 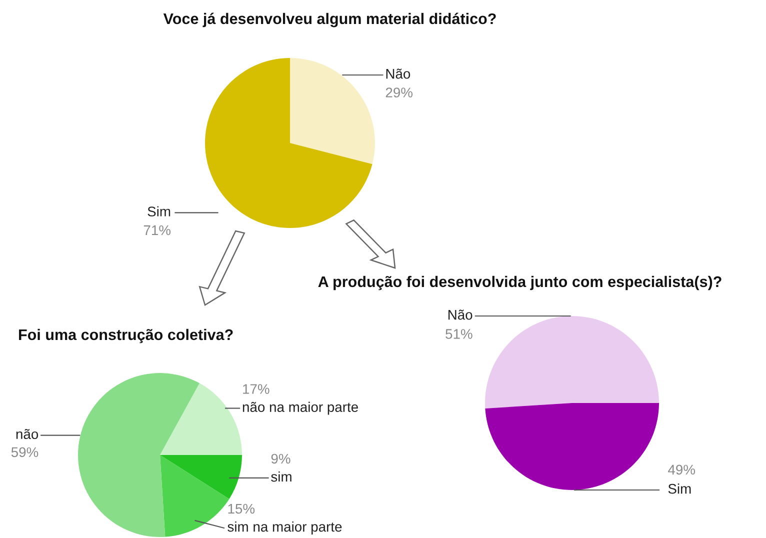 What do you see at coordinates (126, 336) in the screenshot?
I see `chart-title: Foi uma construção coletiva?` at bounding box center [126, 336].